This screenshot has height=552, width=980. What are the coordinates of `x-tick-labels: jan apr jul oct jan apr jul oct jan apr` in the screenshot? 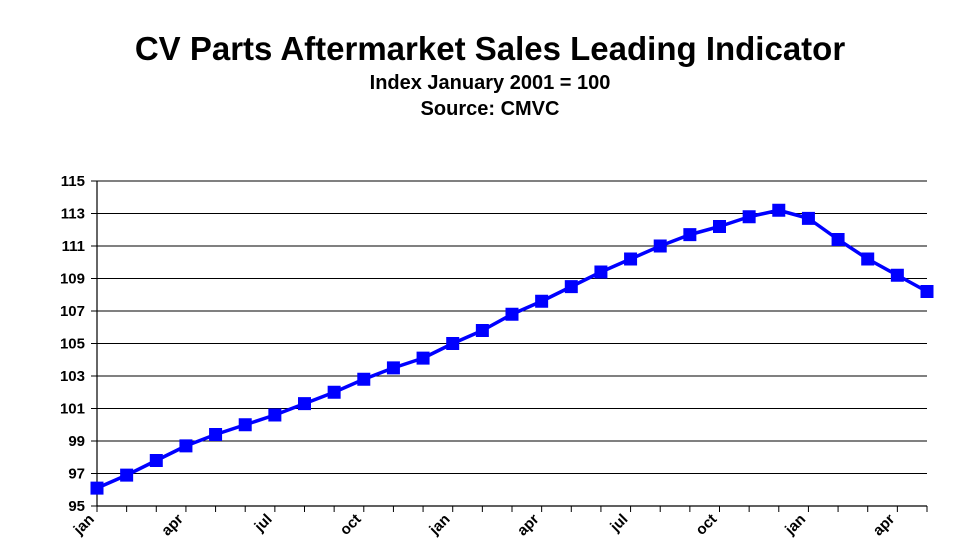 It's located at (484, 525).